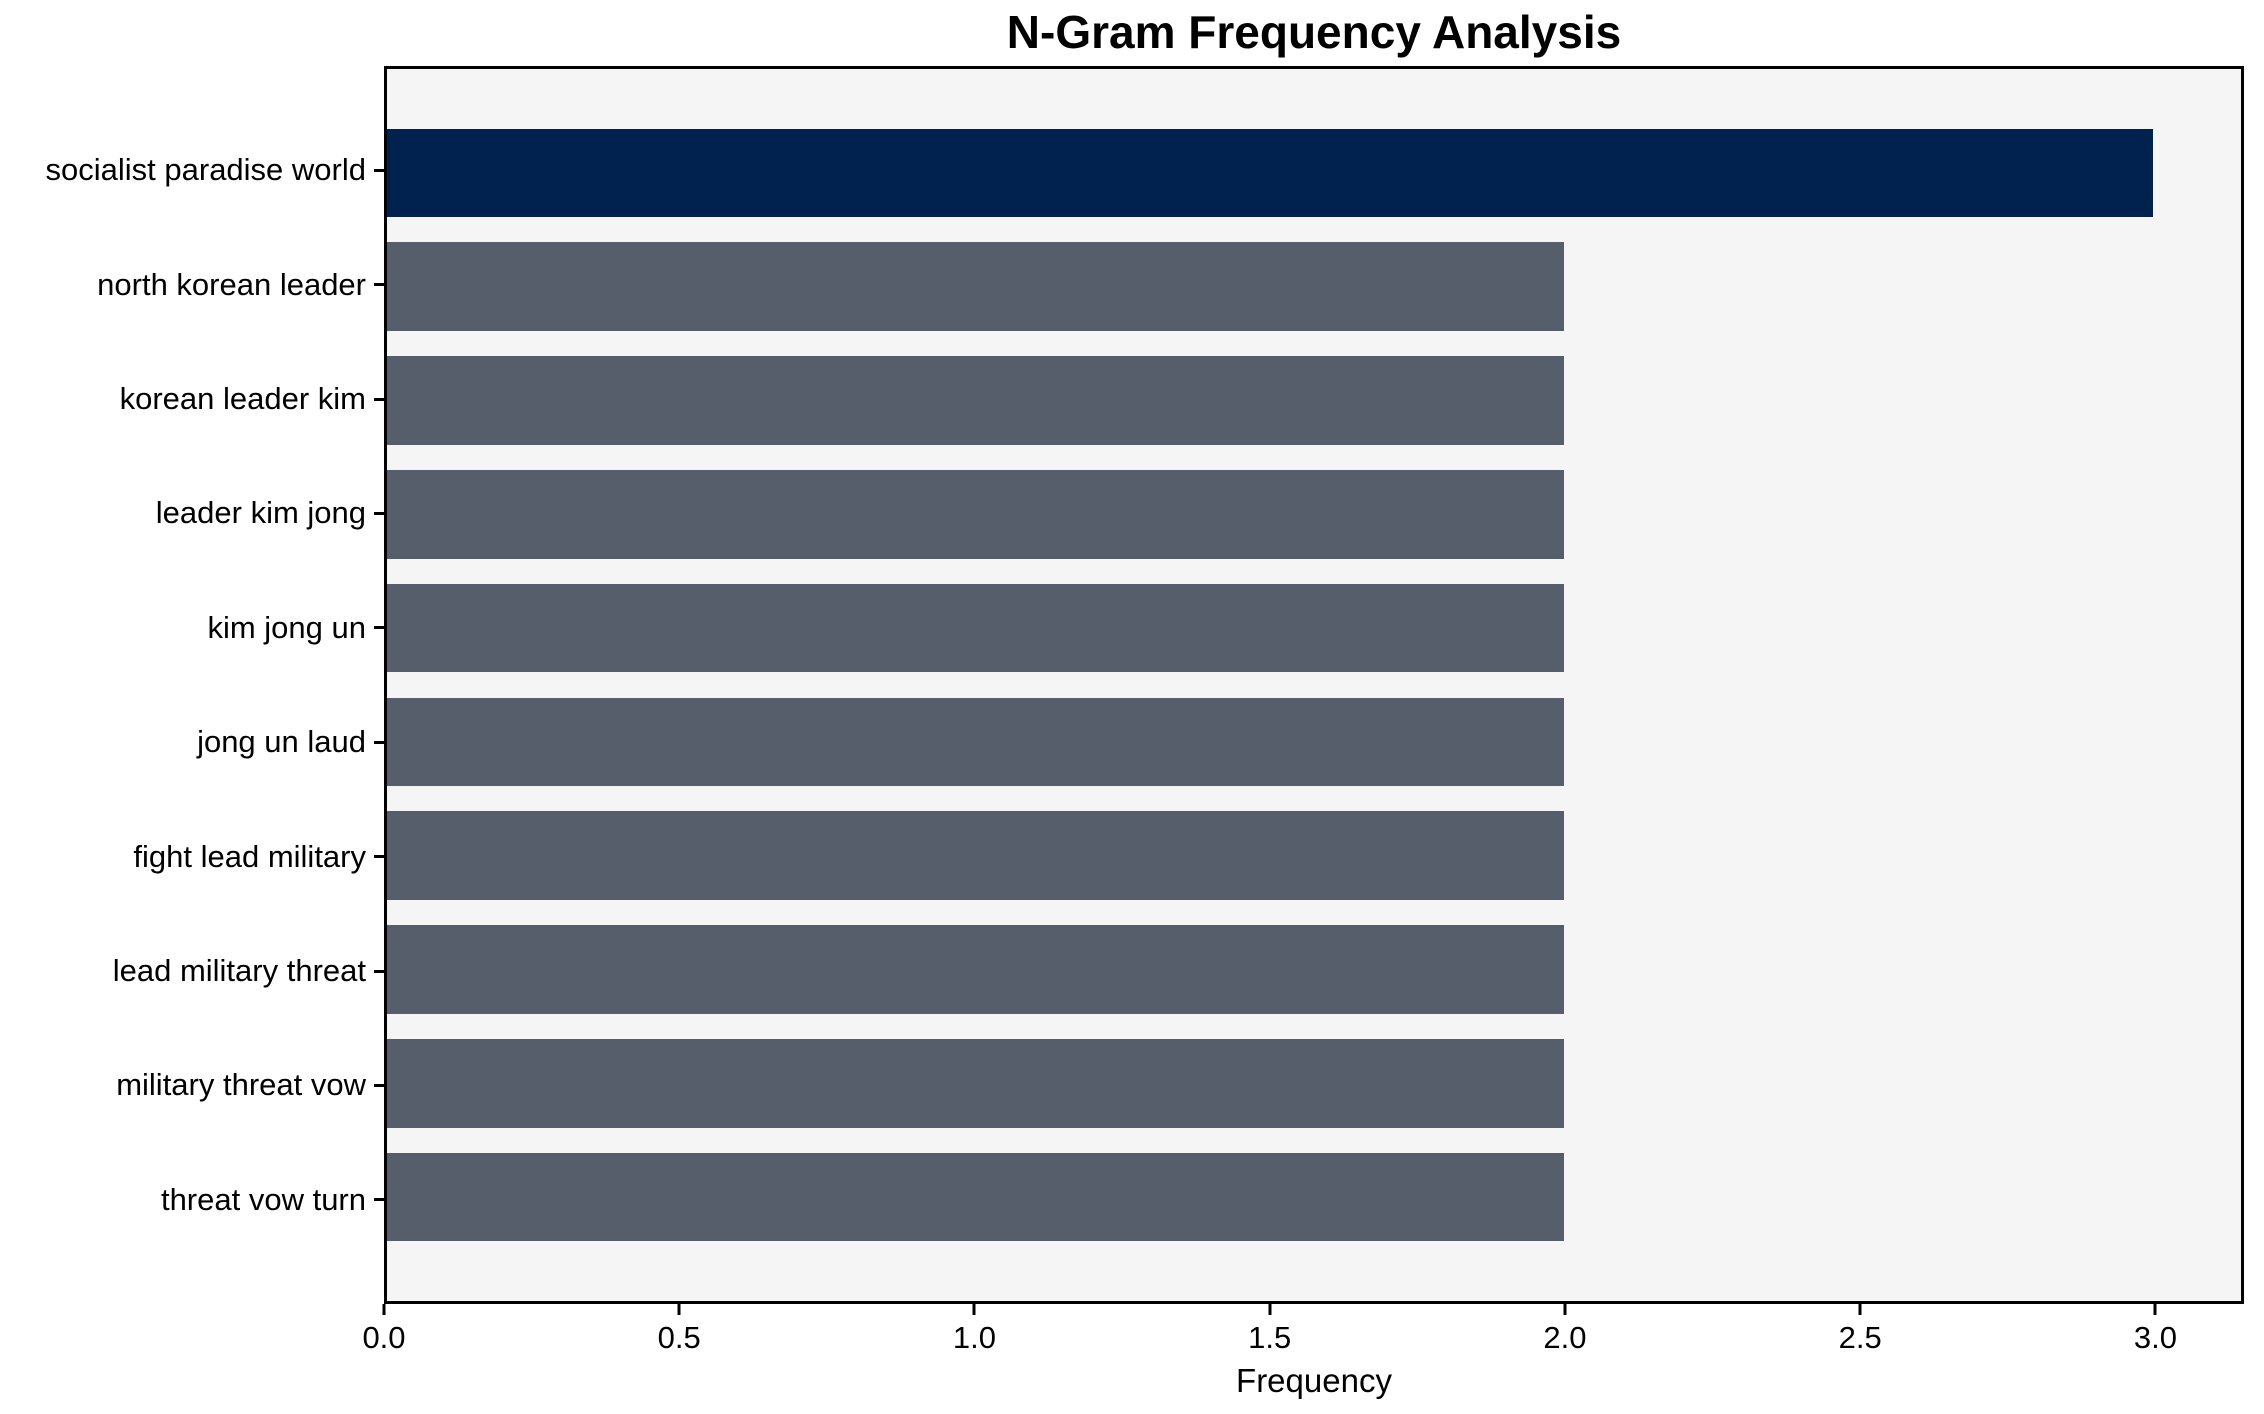 Image resolution: width=2264 pixels, height=1414 pixels. I want to click on y-label-row-fight-lead-military: fight lead military, so click(192, 856).